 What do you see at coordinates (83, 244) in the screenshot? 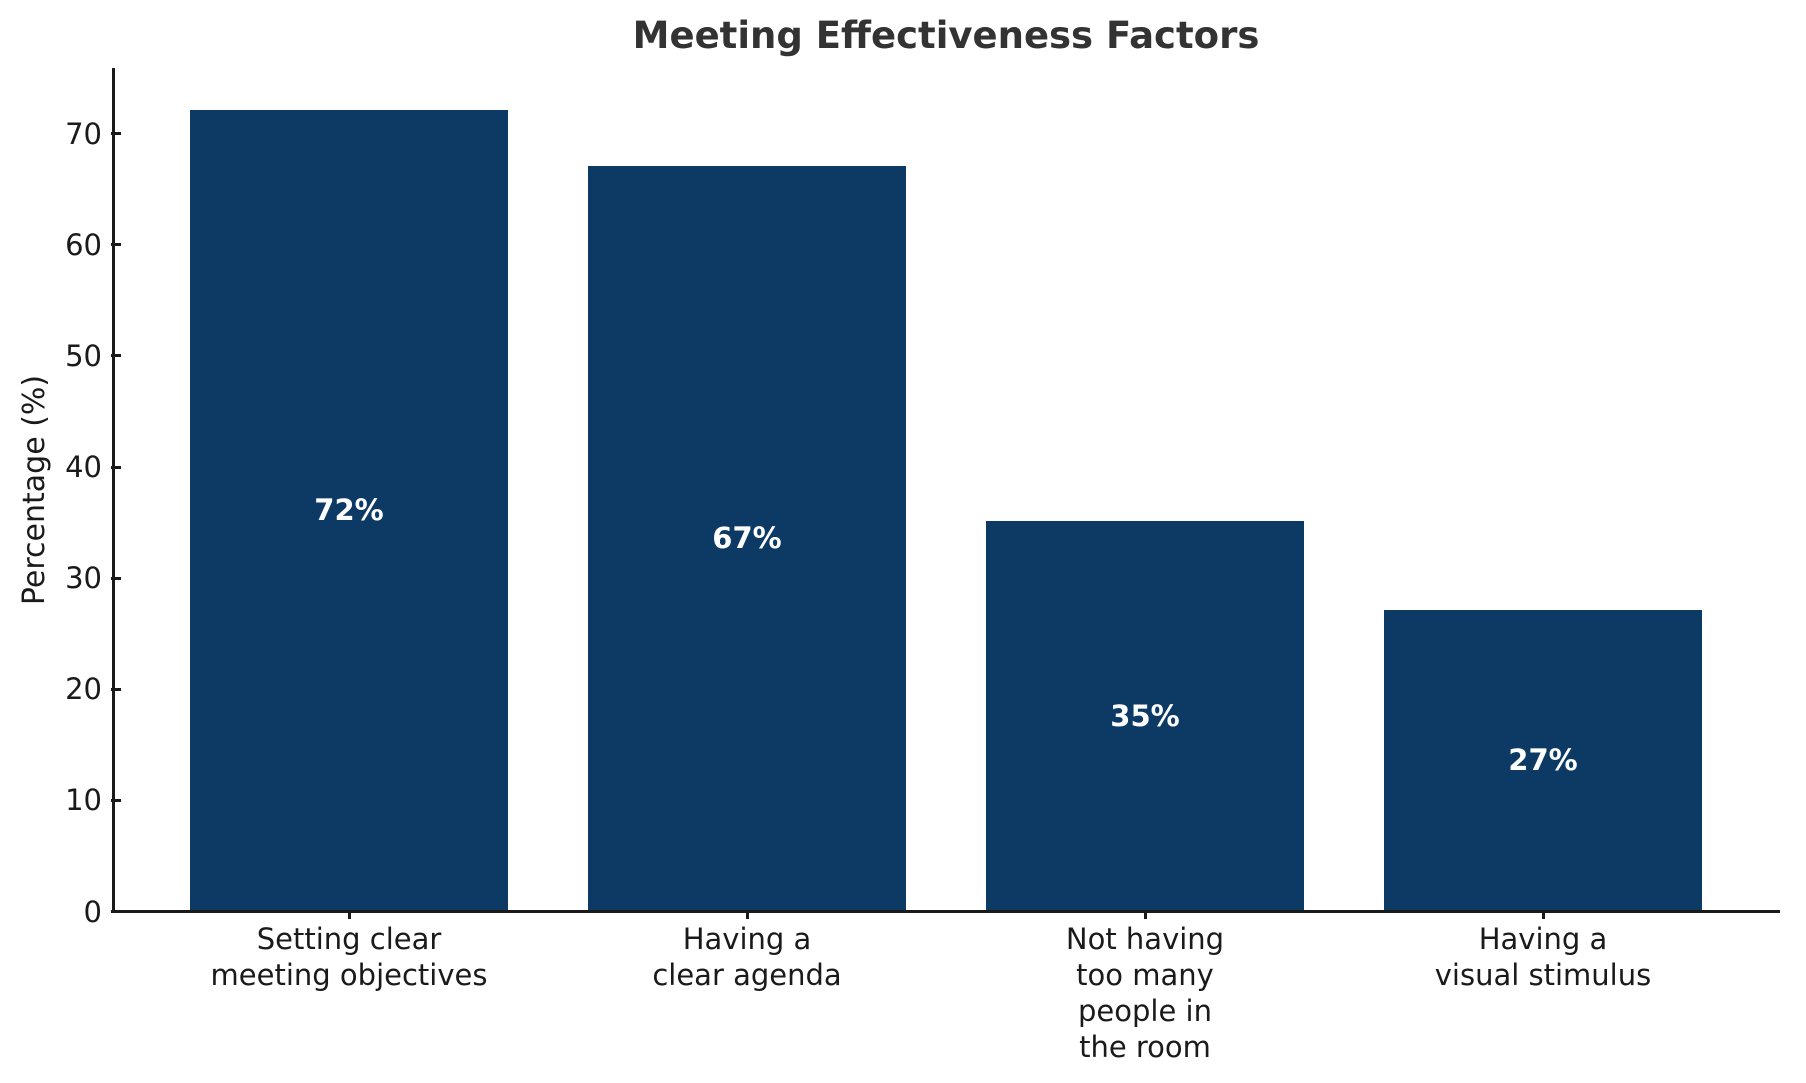
I see `y-tick-label: 60` at bounding box center [83, 244].